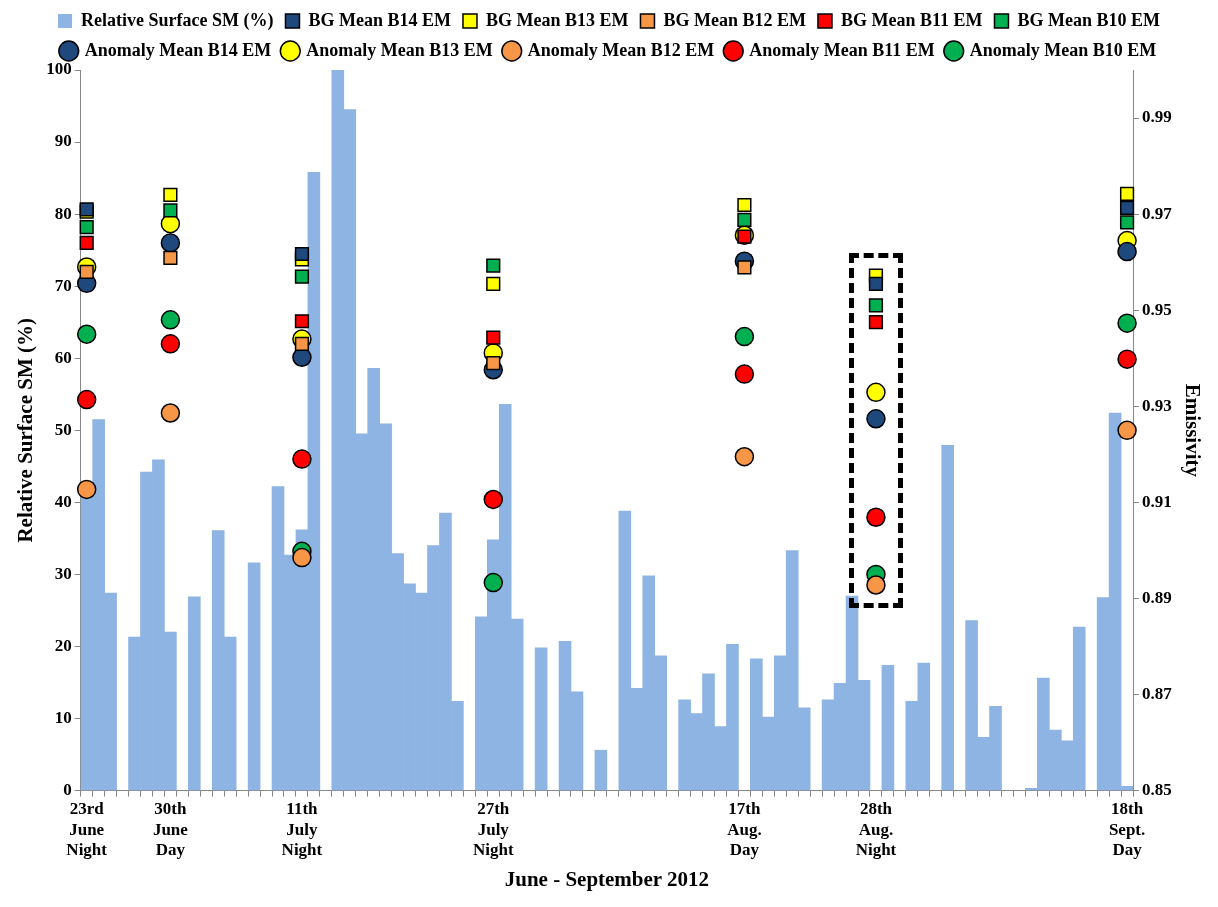 The image size is (1218, 907). I want to click on y2-tick-label: 0.85, so click(1157, 789).